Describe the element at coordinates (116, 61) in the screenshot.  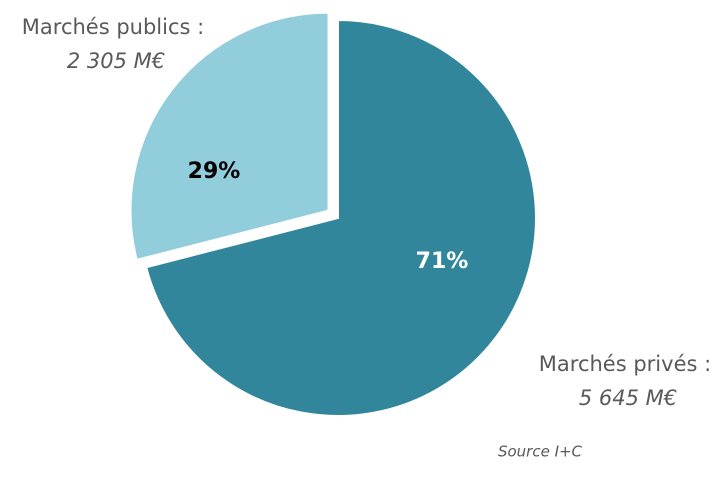
I see `amount-label: 2 305 M€` at that location.